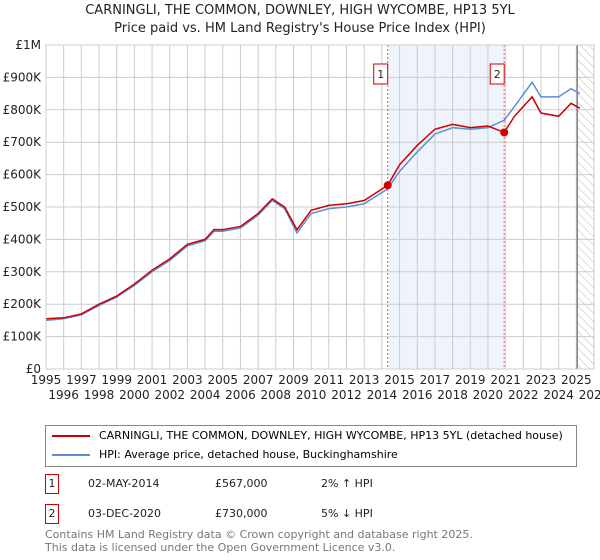 The height and width of the screenshot is (560, 600). I want to click on y-tick-label: £0, so click(33, 369).